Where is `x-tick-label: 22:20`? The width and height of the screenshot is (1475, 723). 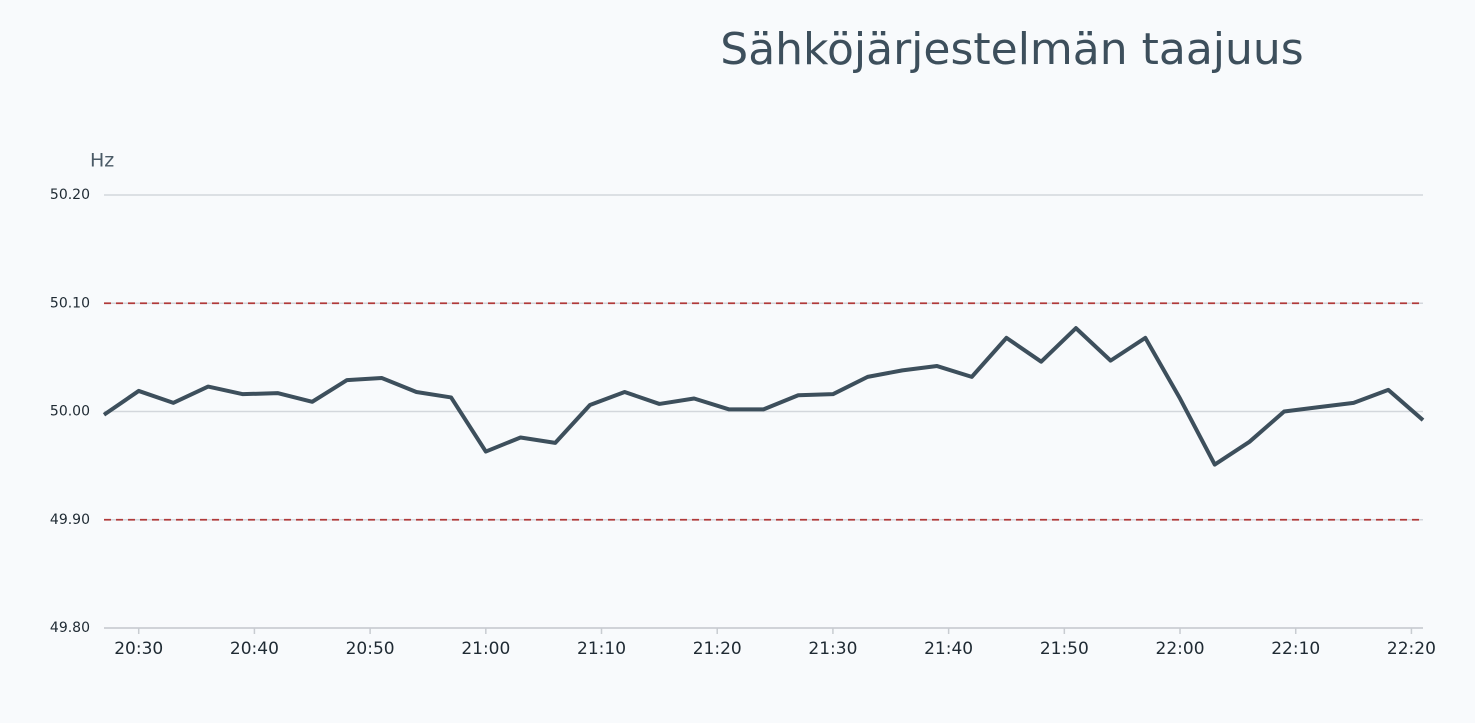 x-tick-label: 22:20 is located at coordinates (1411, 649).